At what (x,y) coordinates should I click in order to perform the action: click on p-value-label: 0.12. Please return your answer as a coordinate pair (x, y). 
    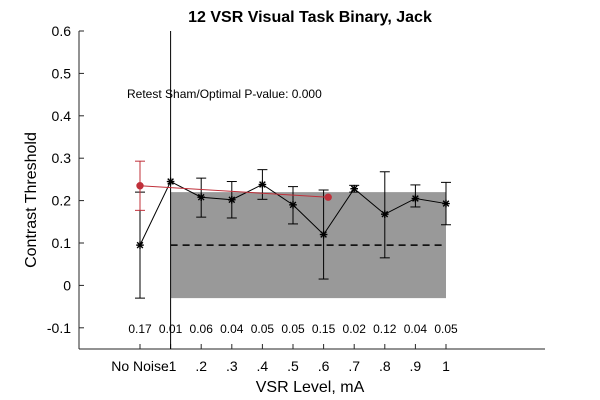
    Looking at the image, I should click on (385, 329).